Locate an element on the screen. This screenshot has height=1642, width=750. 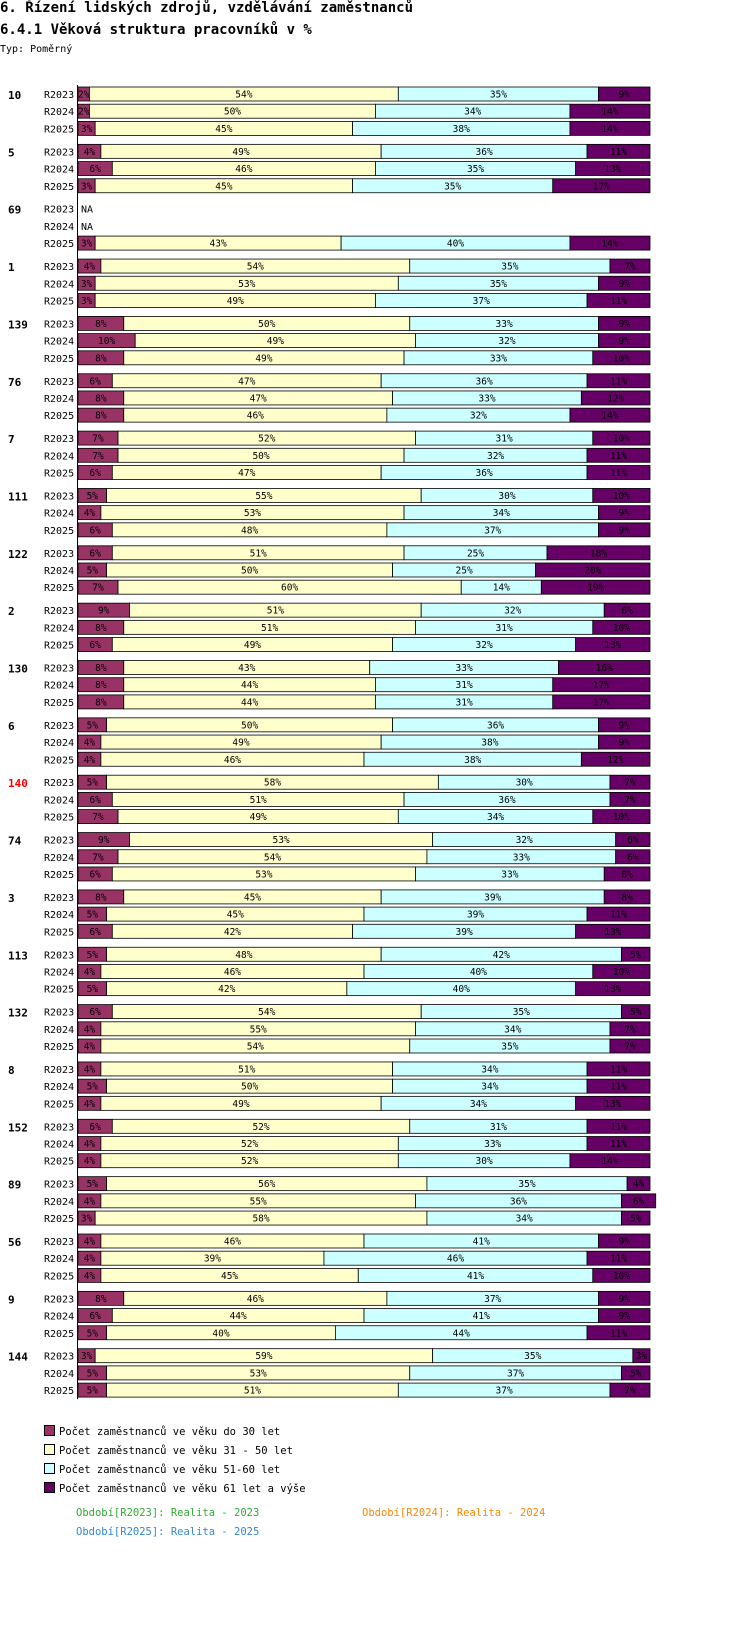
bar-value-label: 53% is located at coordinates (258, 1373).